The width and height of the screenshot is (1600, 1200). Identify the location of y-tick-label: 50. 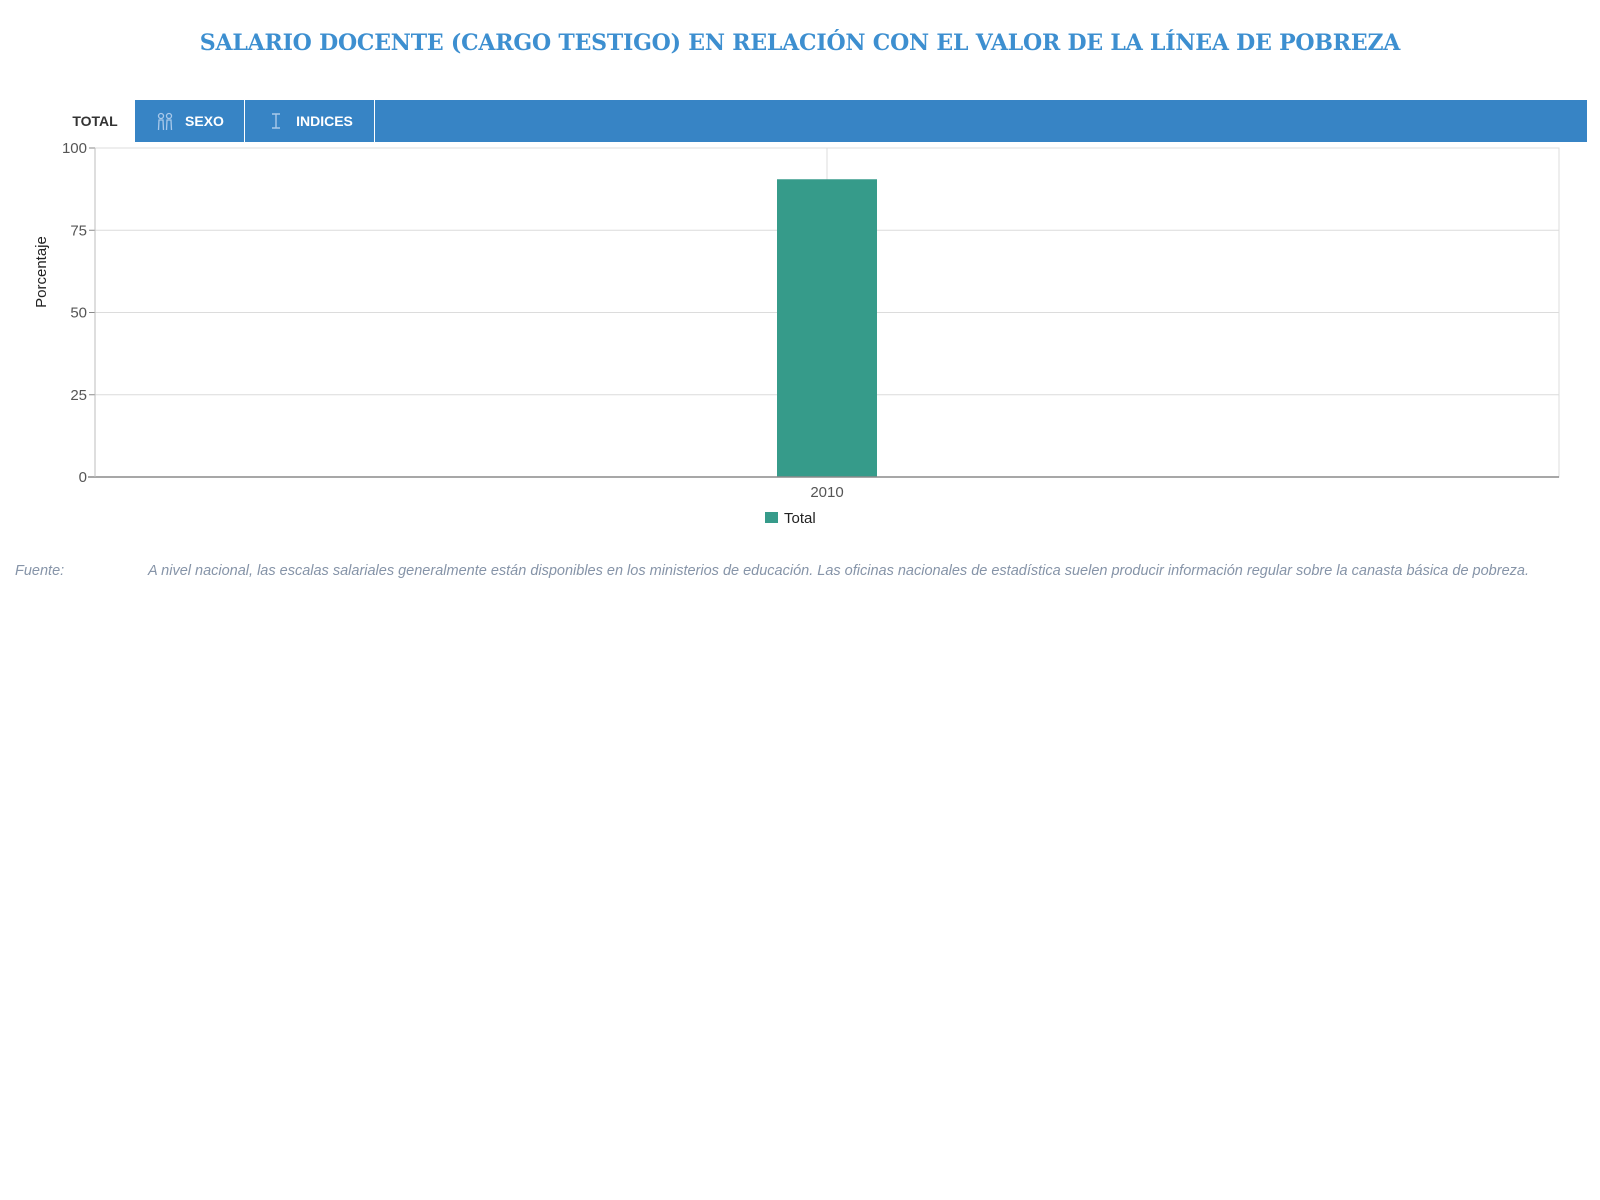
(78, 313).